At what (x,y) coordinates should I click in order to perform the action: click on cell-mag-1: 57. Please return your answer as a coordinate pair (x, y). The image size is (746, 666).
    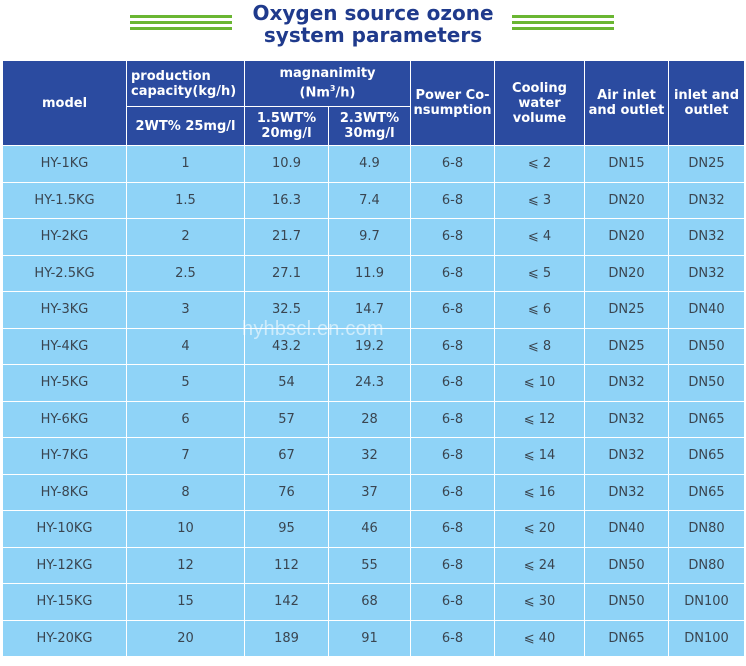
    Looking at the image, I should click on (286, 419).